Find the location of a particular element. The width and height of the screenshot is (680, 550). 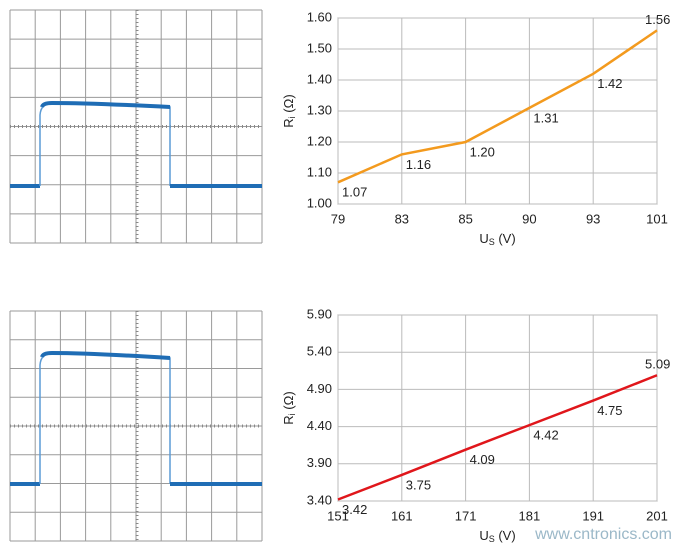

y-tick-label: 1.20 is located at coordinates (319, 140).